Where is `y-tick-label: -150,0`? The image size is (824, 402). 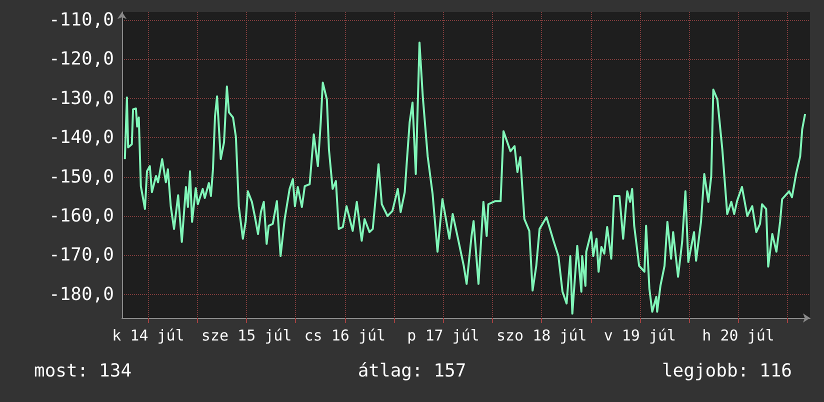 y-tick-label: -150,0 is located at coordinates (81, 177).